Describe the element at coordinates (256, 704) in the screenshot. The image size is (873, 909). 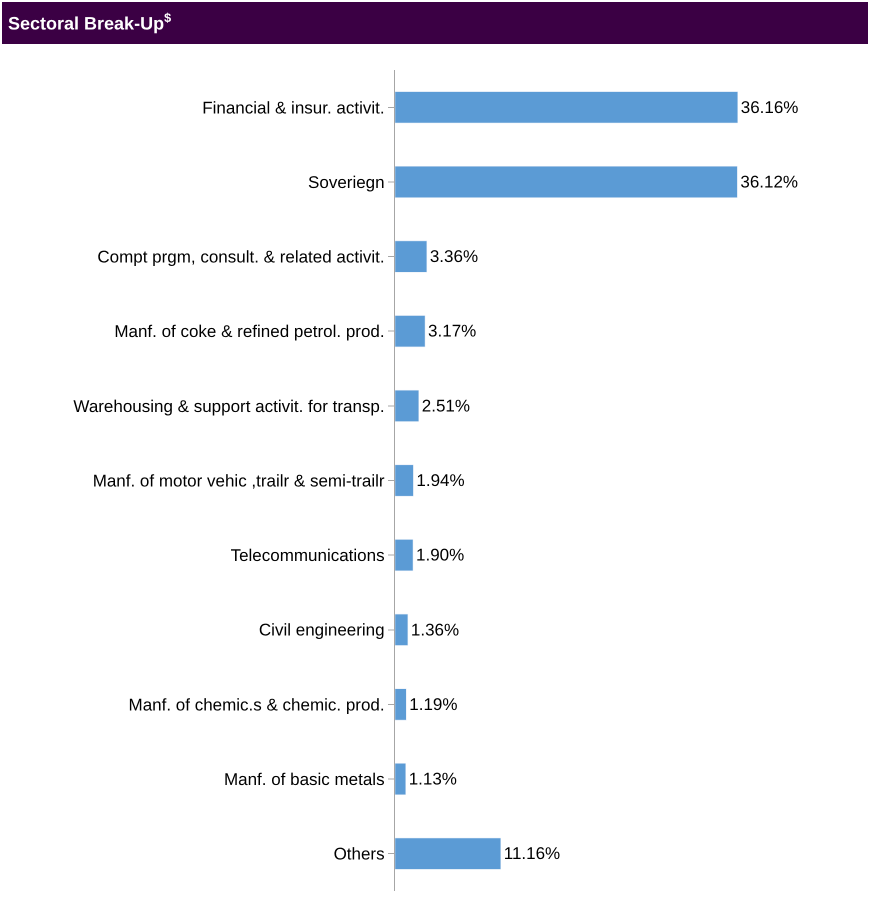
I see `y-tick-label: Manf. of chemic.s & chemic. prod.` at that location.